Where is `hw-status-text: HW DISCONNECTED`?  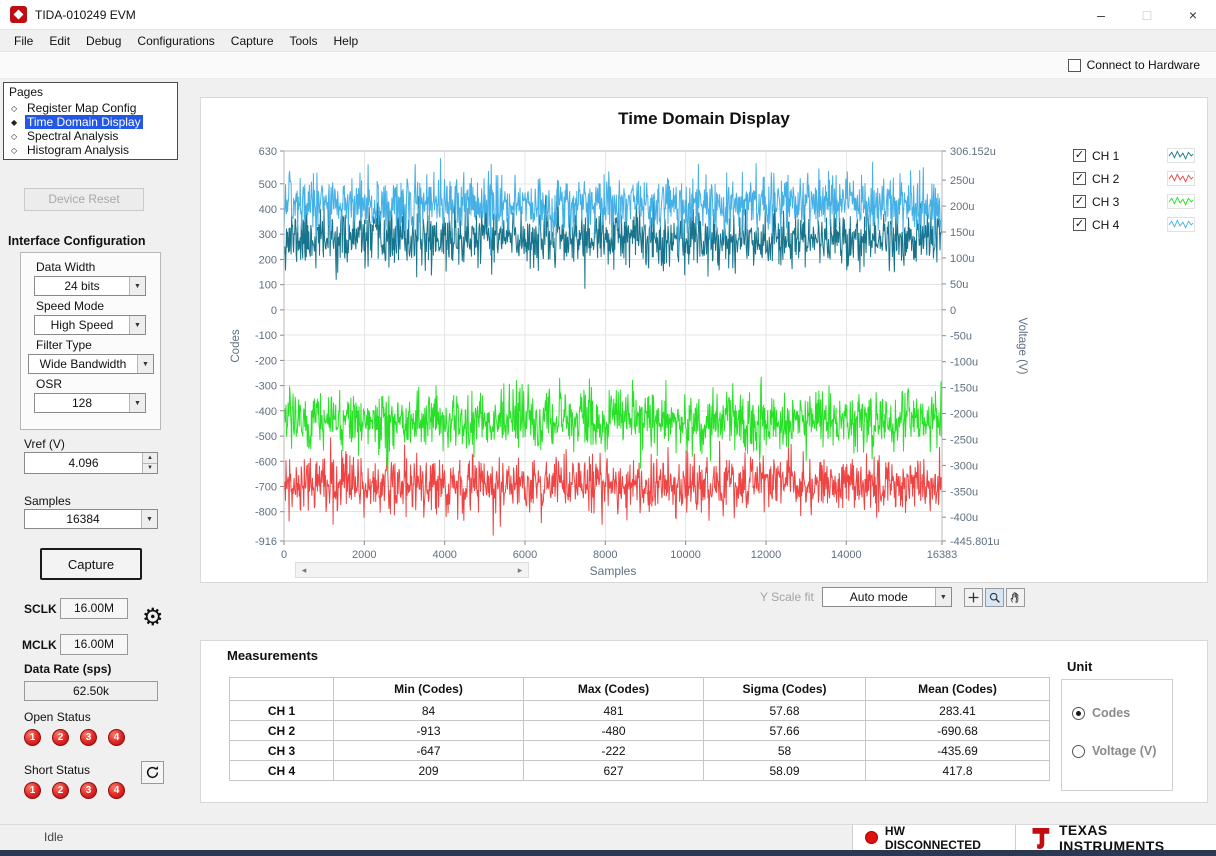 hw-status-text: HW DISCONNECTED is located at coordinates (932, 837).